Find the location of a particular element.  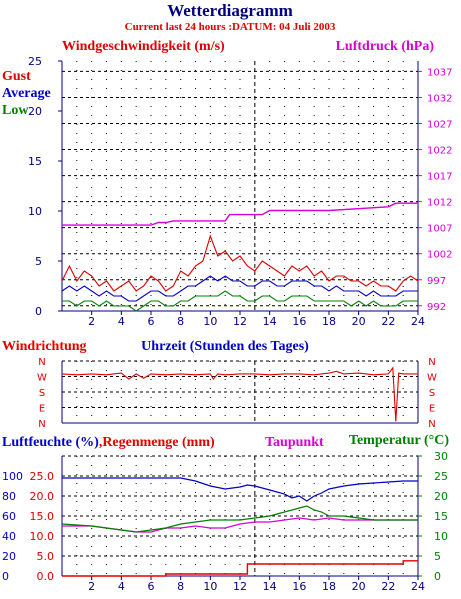

wind-x-tick-label: 18 is located at coordinates (329, 321).